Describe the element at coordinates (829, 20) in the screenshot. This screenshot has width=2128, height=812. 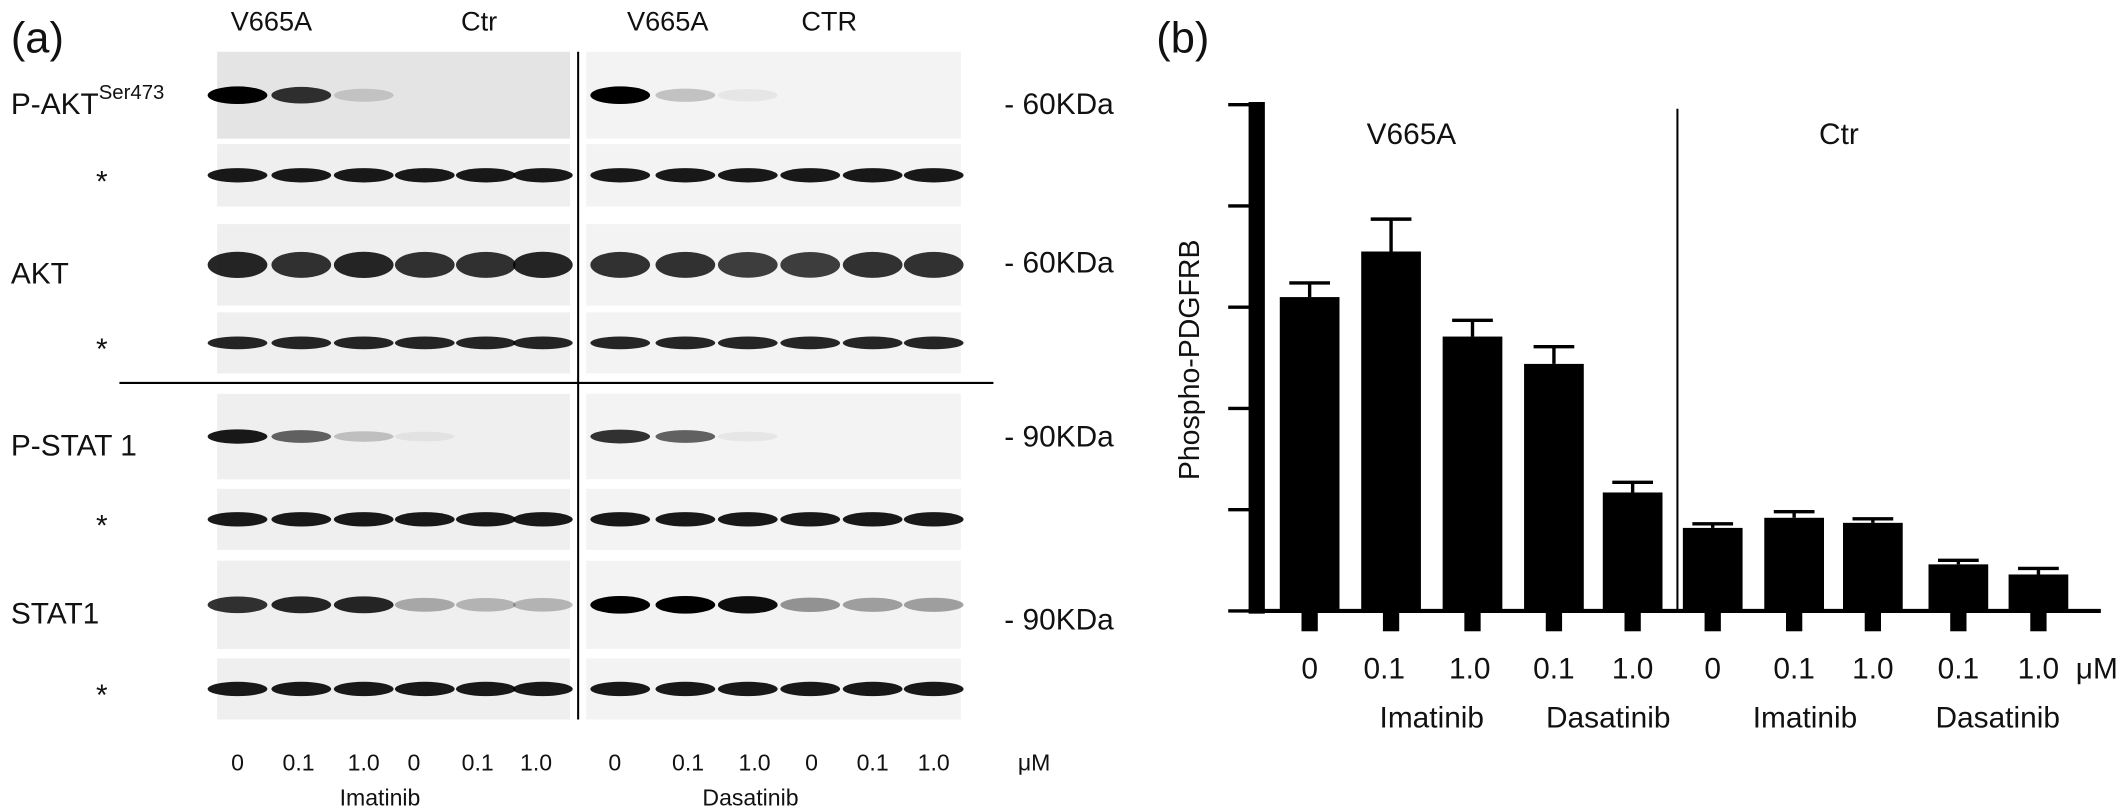
I see `lane-group-header: CTR` at that location.